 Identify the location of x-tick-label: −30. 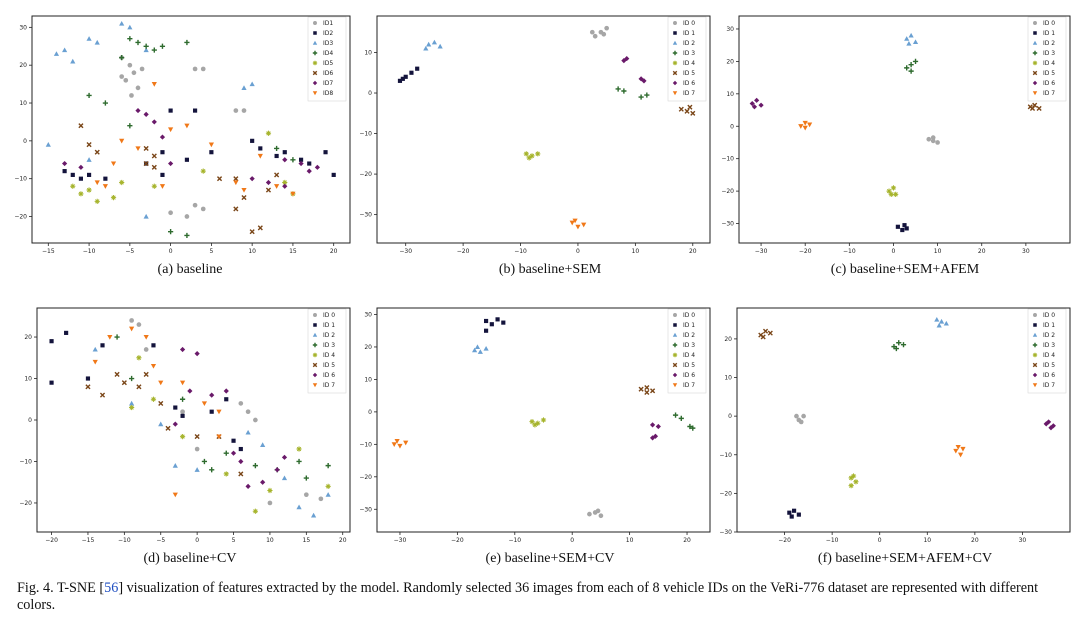
(405, 251).